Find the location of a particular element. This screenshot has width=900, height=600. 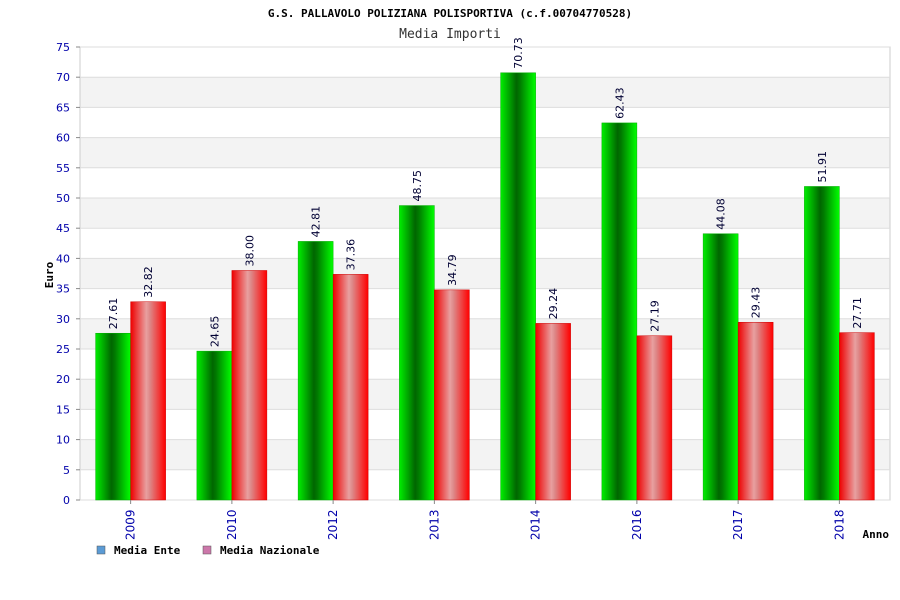

bar-media-nazionale-2016 is located at coordinates (654, 418).